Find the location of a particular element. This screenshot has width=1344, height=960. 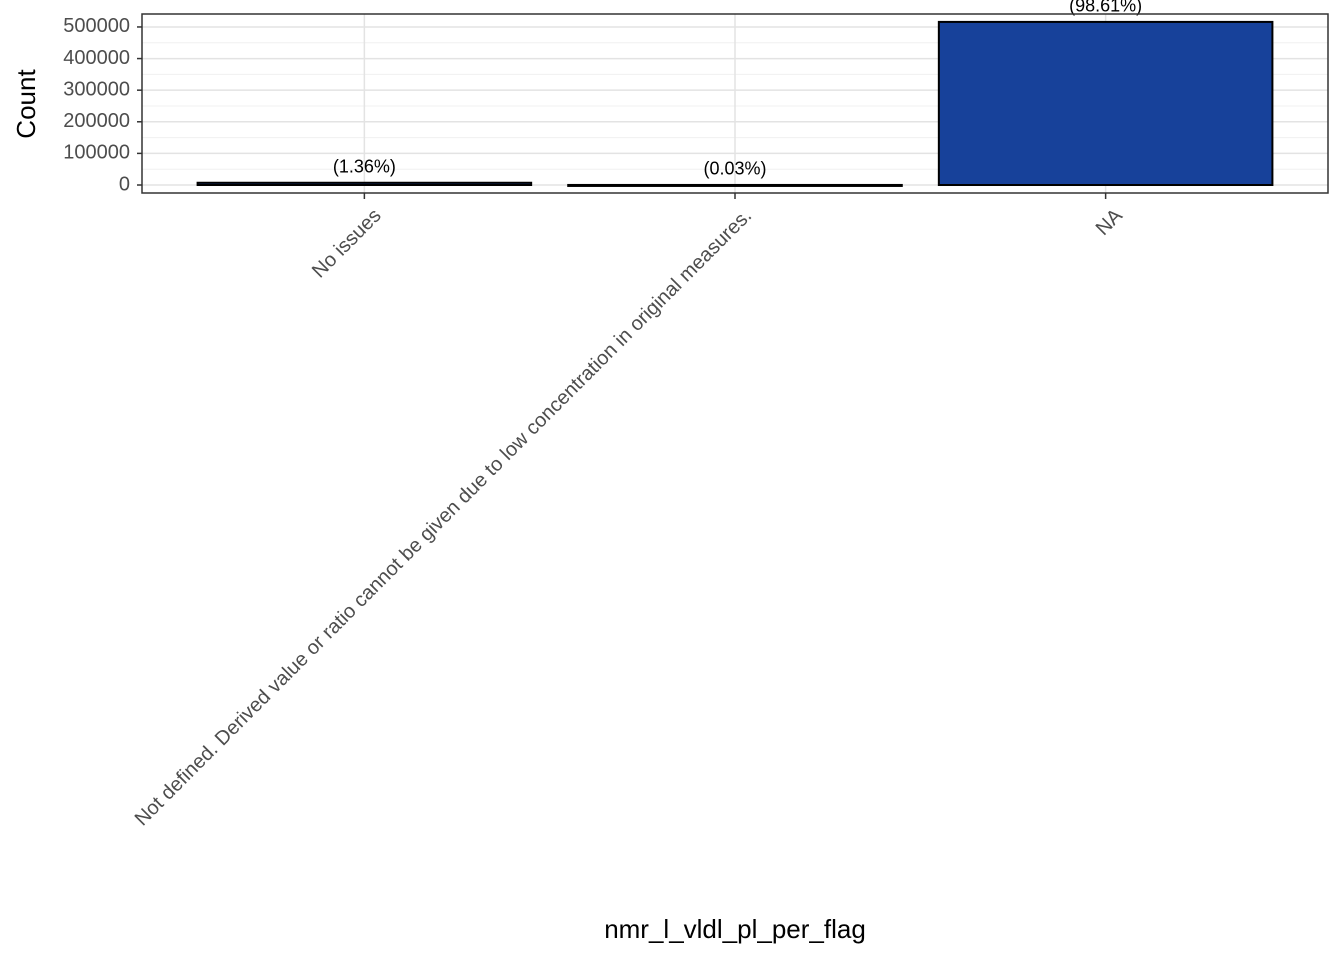

y-tick-label: 0 is located at coordinates (124, 184).